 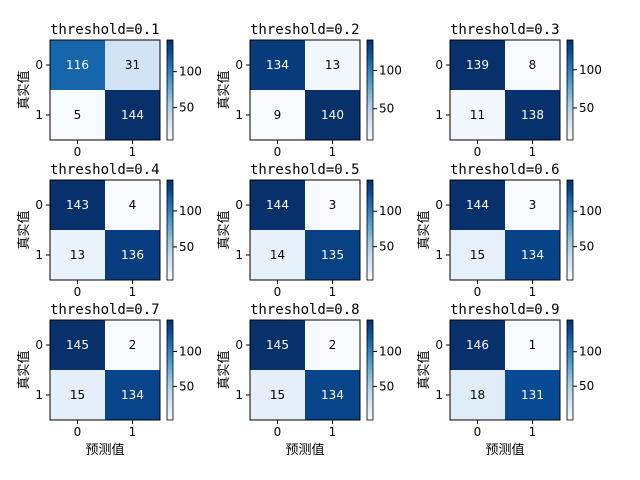 What do you see at coordinates (333, 432) in the screenshot?
I see `x-tick-label: 1` at bounding box center [333, 432].